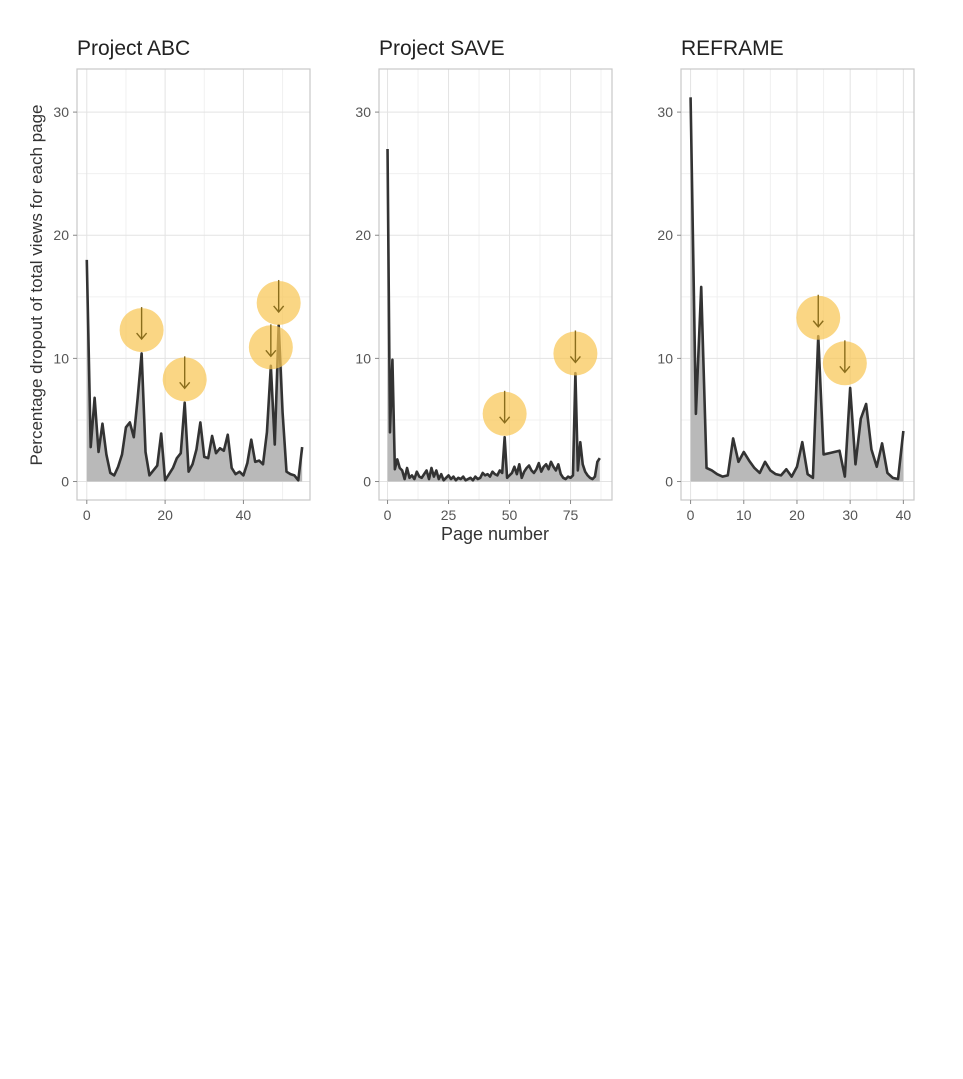  What do you see at coordinates (510, 515) in the screenshot?
I see `x-tick-label: 50` at bounding box center [510, 515].